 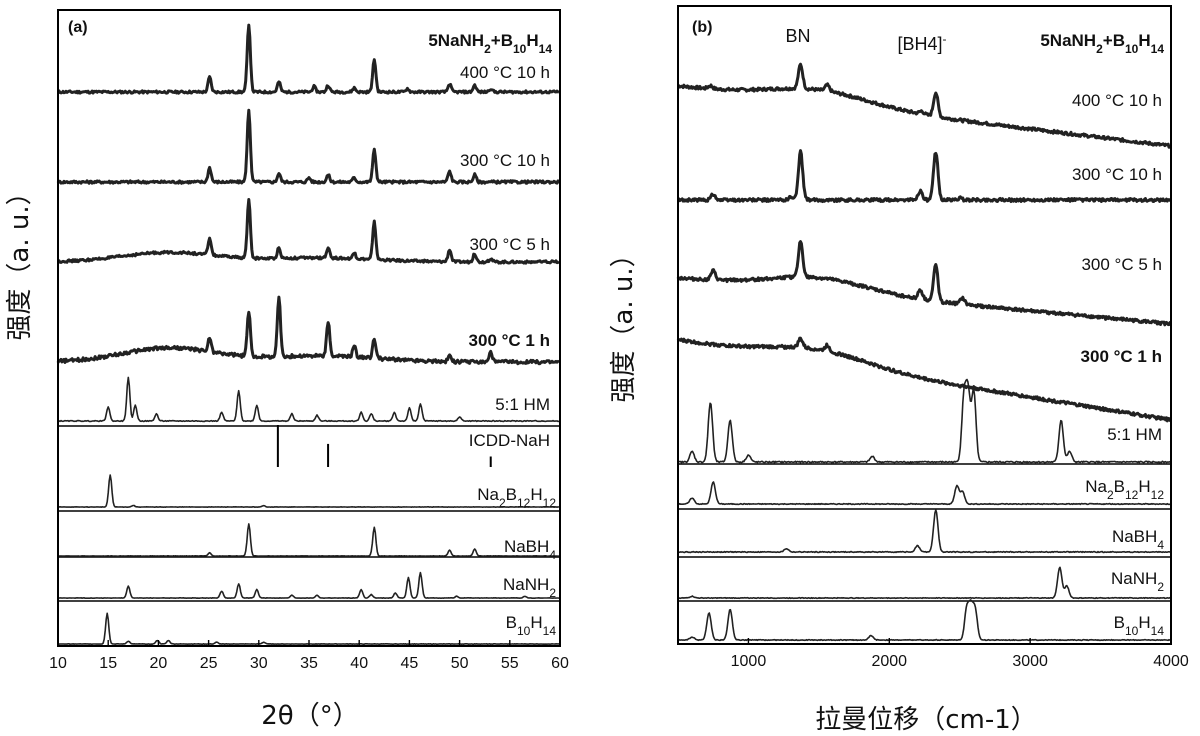 What do you see at coordinates (108, 663) in the screenshot?
I see `x-tick-label: 15` at bounding box center [108, 663].